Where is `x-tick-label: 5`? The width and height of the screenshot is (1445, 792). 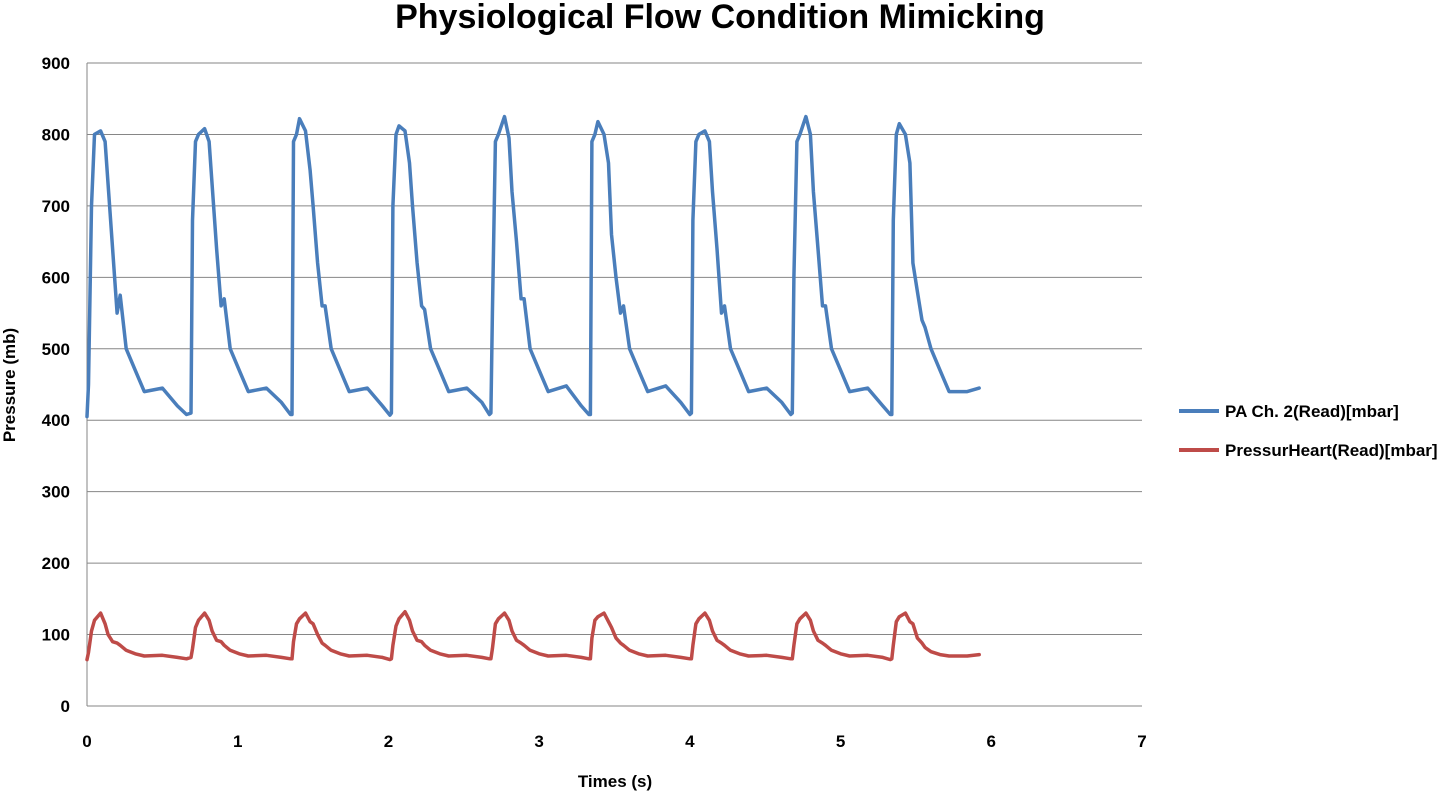 x-tick-label: 5 is located at coordinates (840, 741).